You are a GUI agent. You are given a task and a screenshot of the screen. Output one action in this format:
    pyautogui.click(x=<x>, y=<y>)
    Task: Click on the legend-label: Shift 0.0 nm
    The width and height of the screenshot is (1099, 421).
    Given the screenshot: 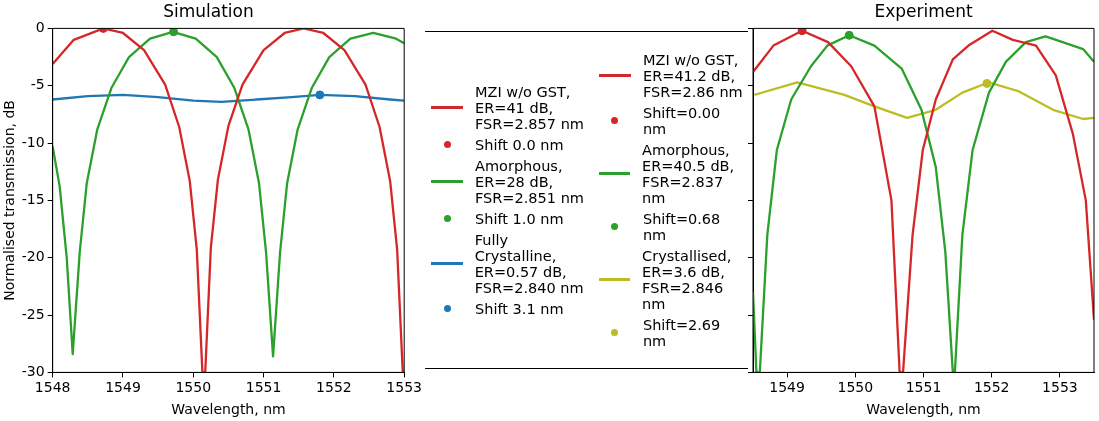 What is the action you would take?
    pyautogui.click(x=519, y=144)
    